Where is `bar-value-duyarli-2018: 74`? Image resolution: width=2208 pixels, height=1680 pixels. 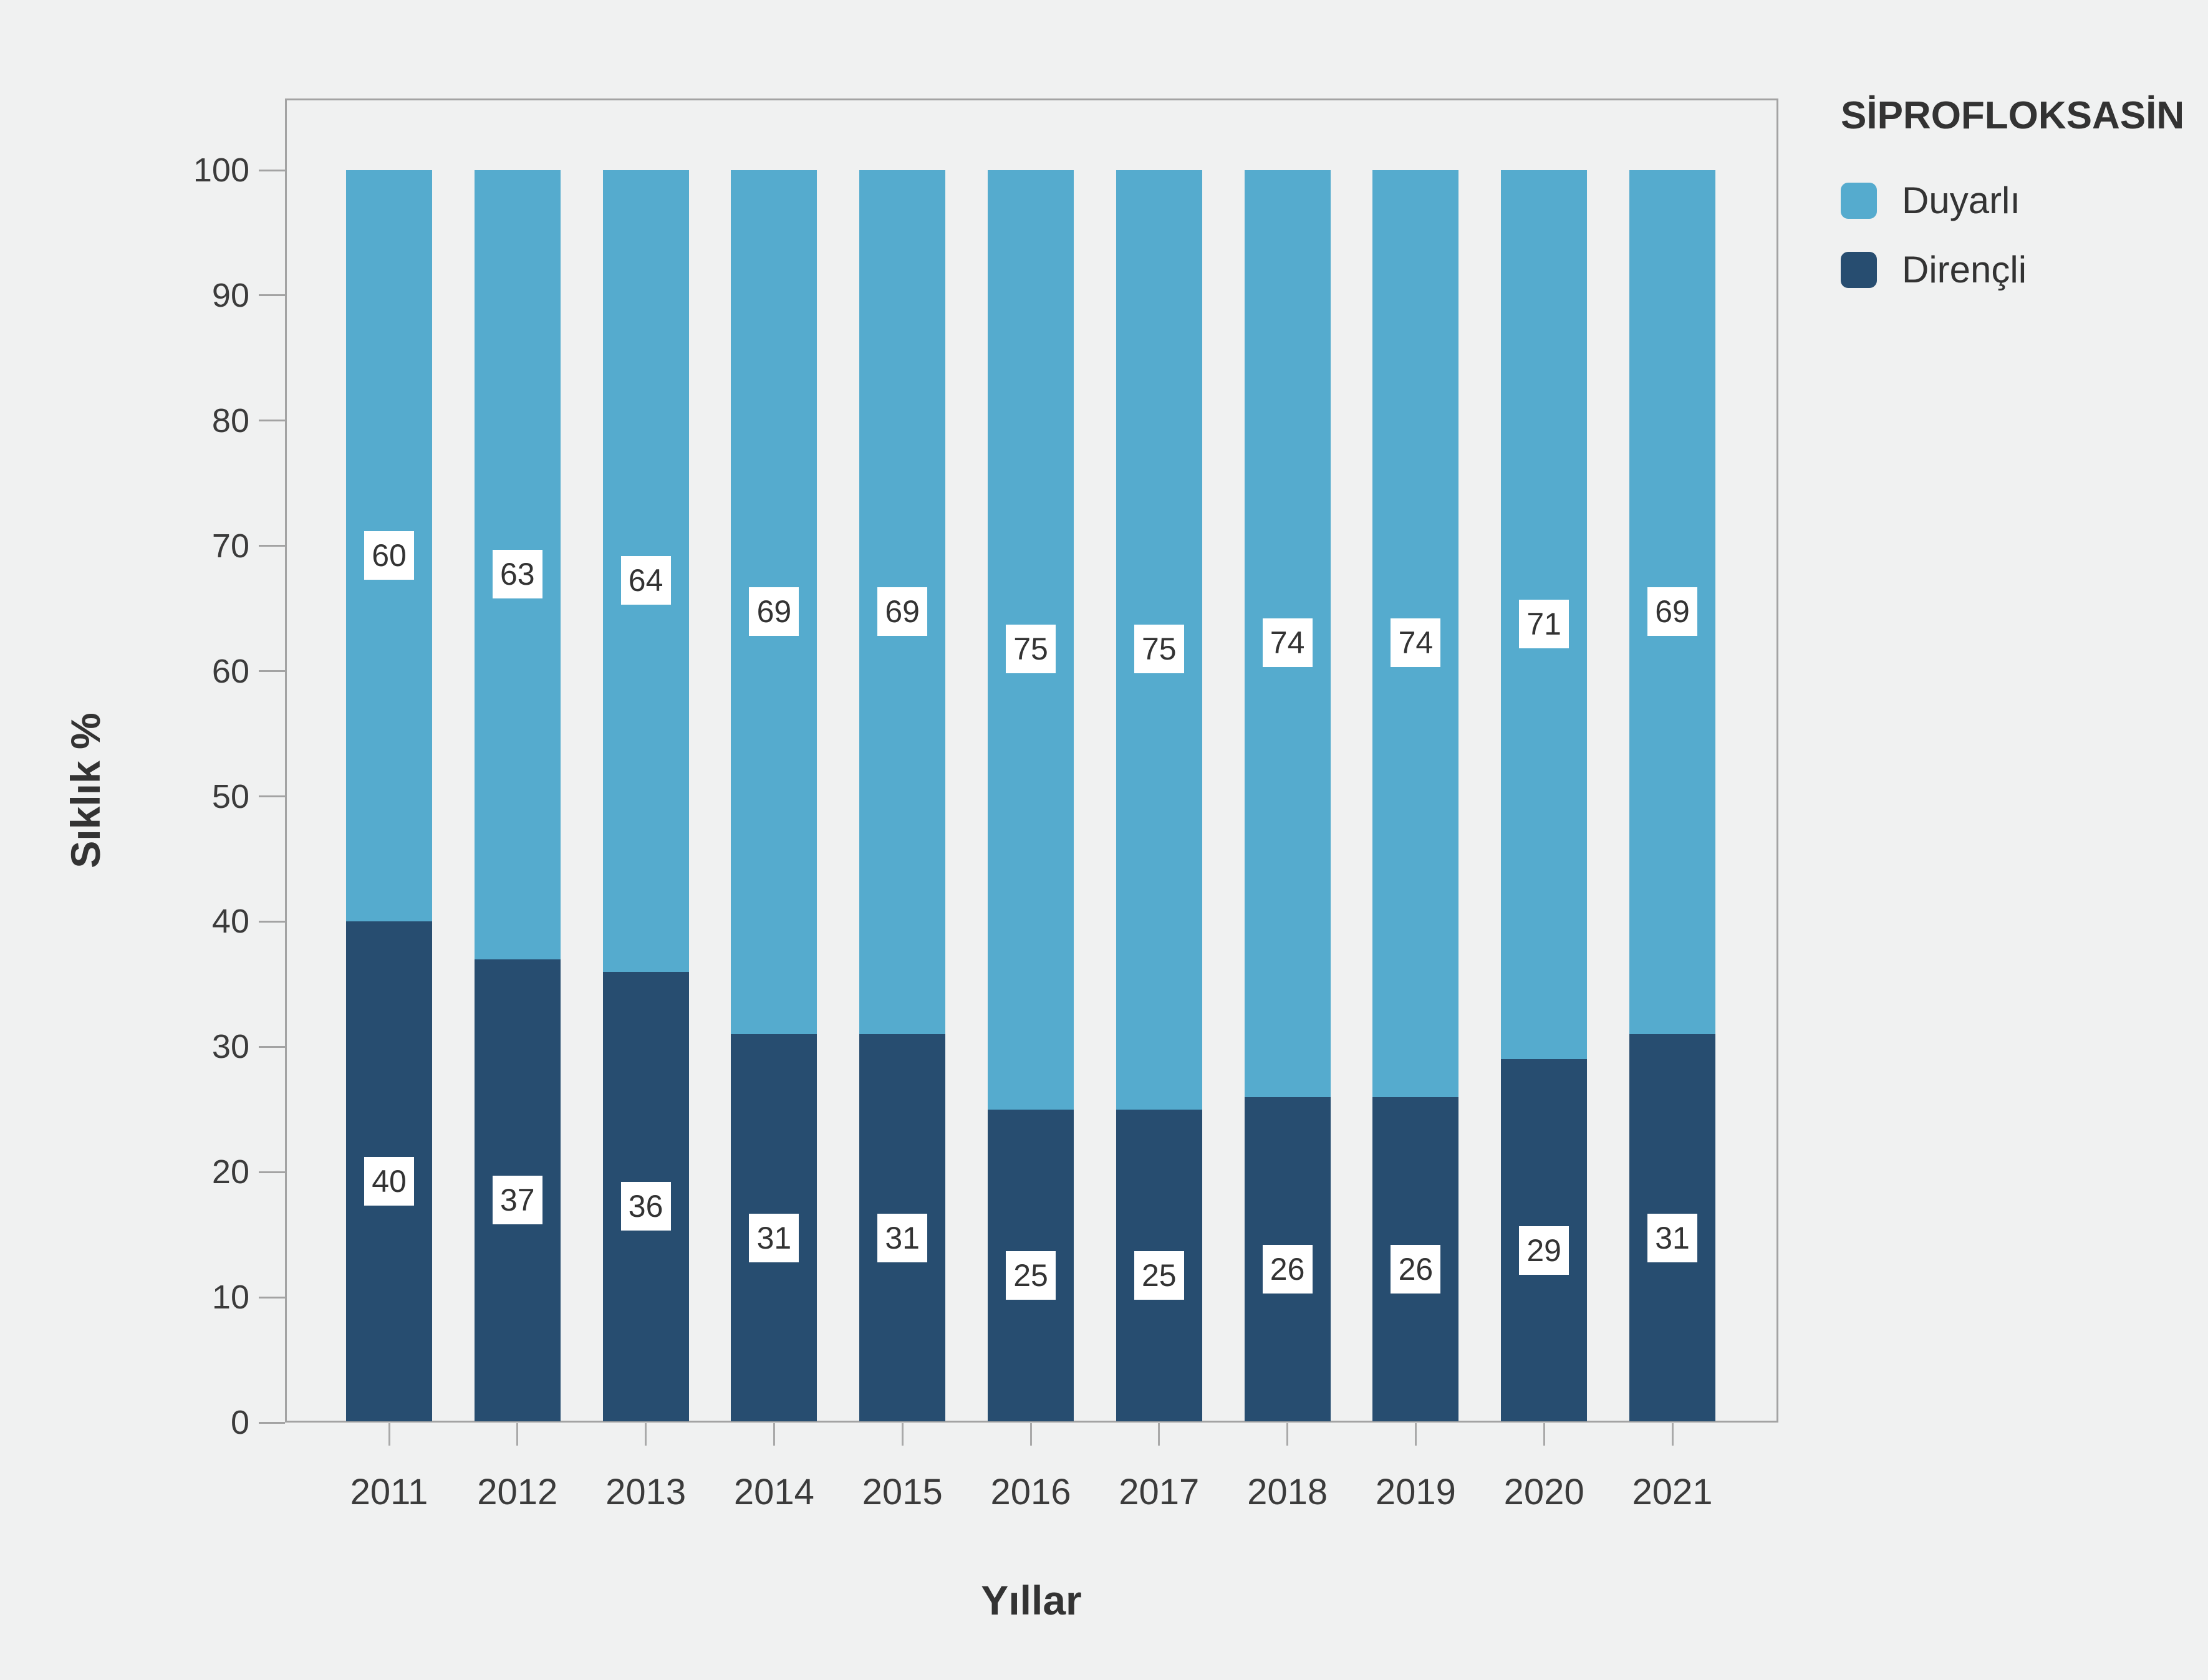 bar-value-duyarli-2018: 74 is located at coordinates (1287, 643).